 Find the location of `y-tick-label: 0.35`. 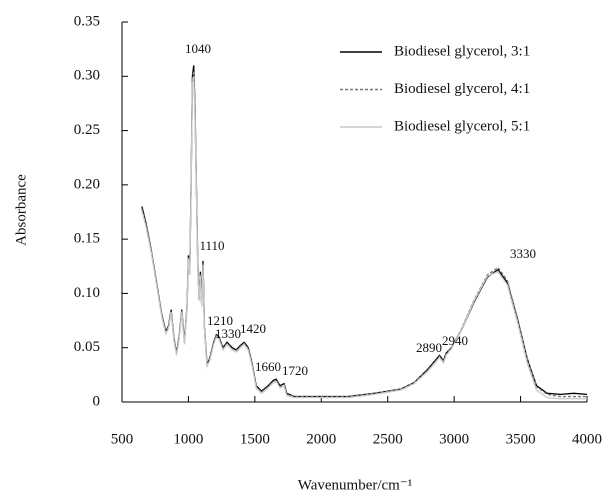

y-tick-label: 0.35 is located at coordinates (87, 21).